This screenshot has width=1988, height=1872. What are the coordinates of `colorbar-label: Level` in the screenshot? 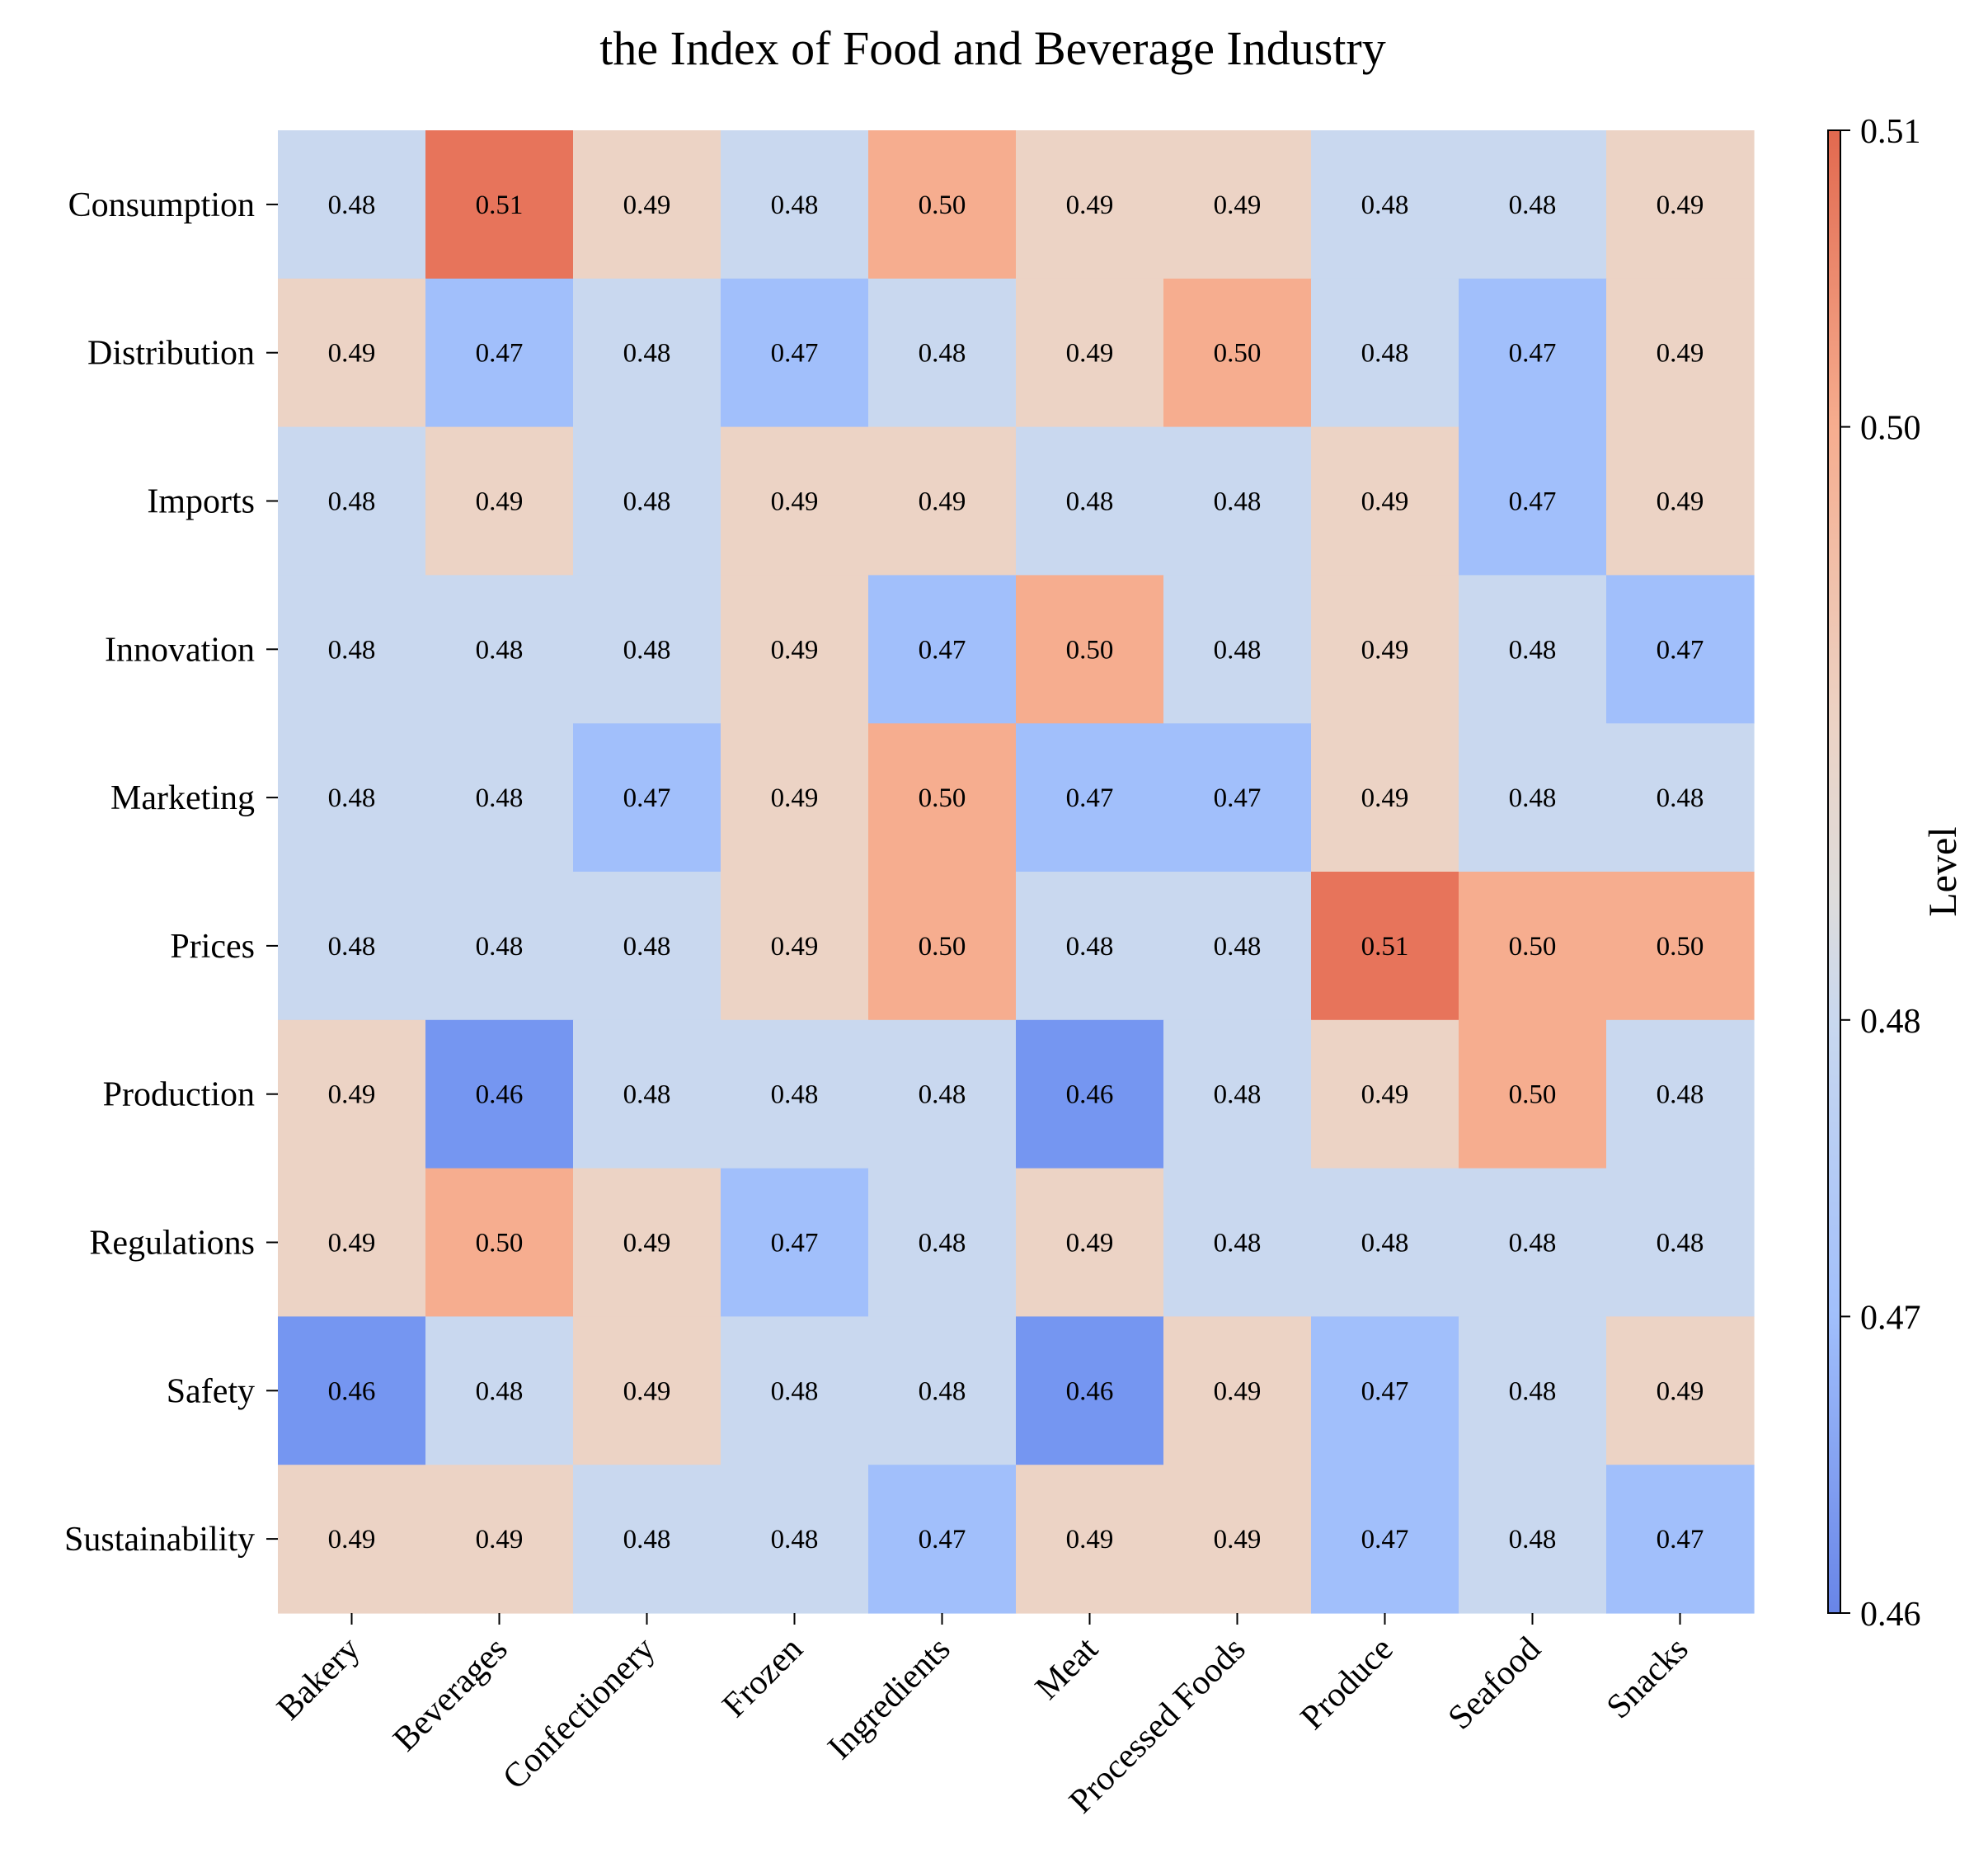 It's located at (1943, 871).